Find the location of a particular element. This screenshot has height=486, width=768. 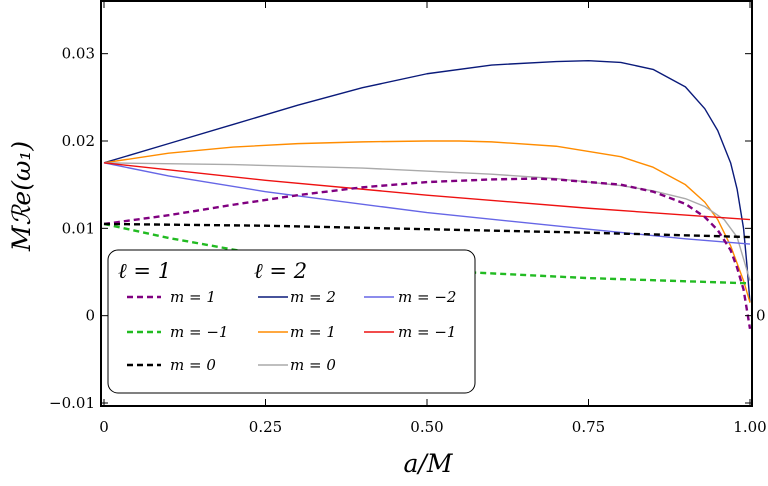

legend-box is located at coordinates (291, 321).